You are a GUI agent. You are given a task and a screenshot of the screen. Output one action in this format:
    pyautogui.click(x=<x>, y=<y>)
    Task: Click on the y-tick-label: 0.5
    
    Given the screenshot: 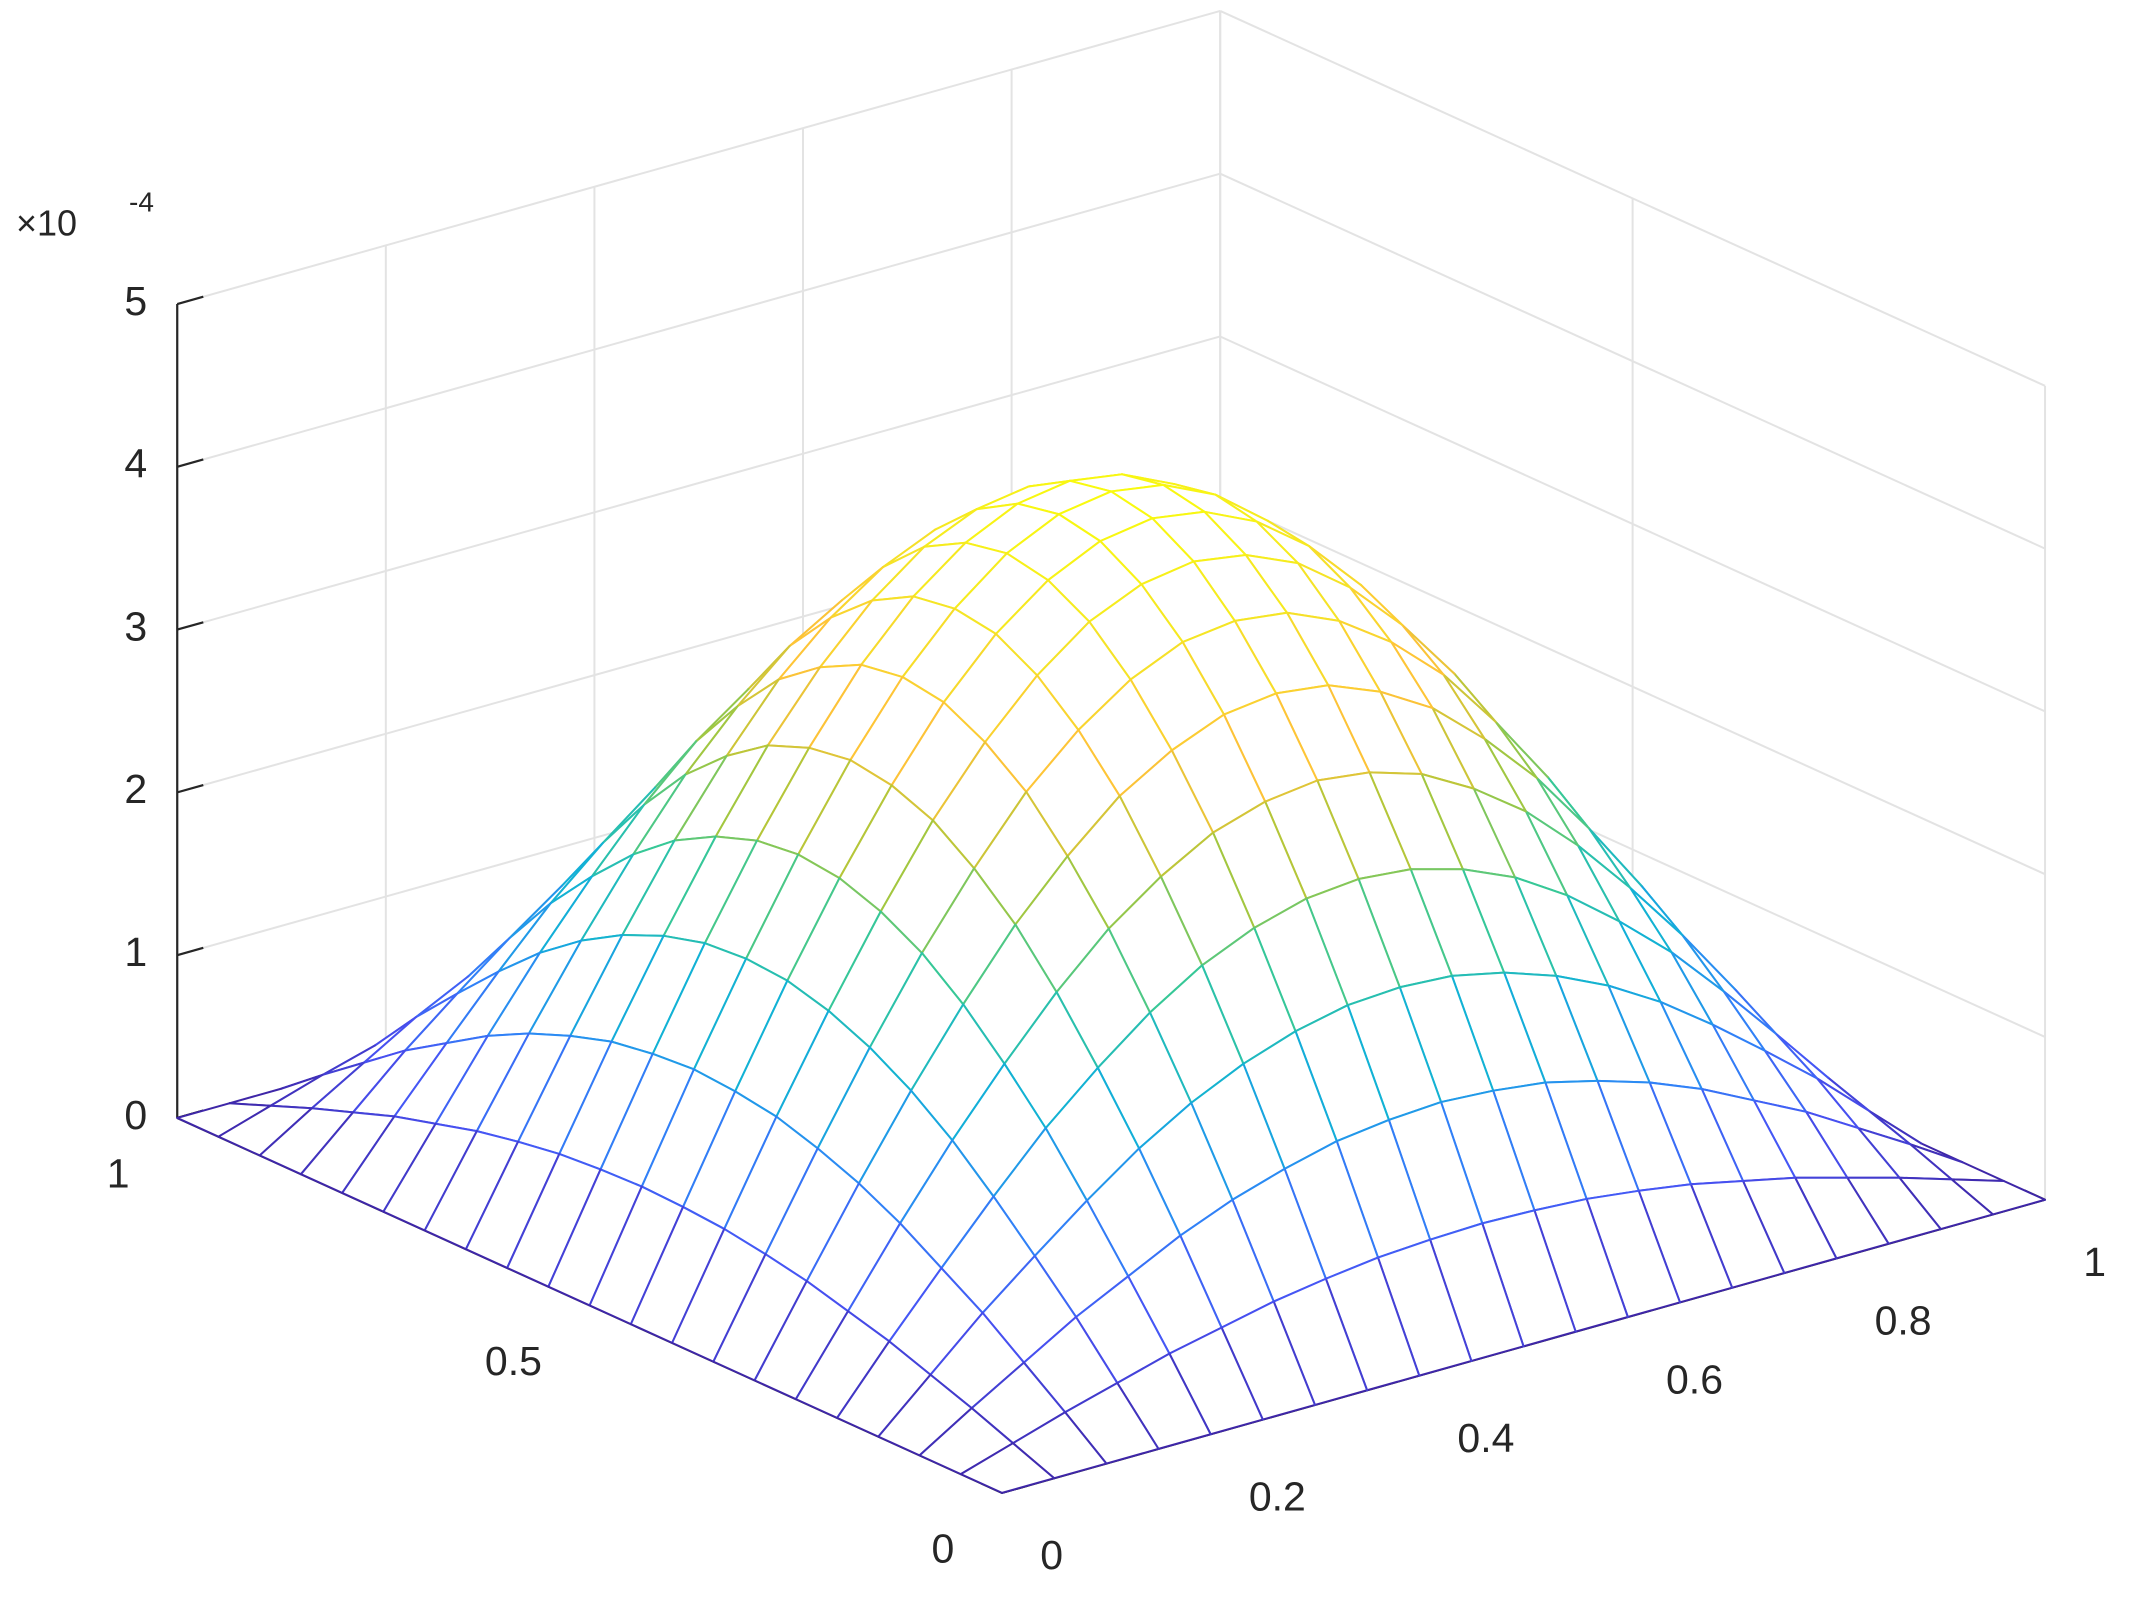 What is the action you would take?
    pyautogui.click(x=513, y=1361)
    